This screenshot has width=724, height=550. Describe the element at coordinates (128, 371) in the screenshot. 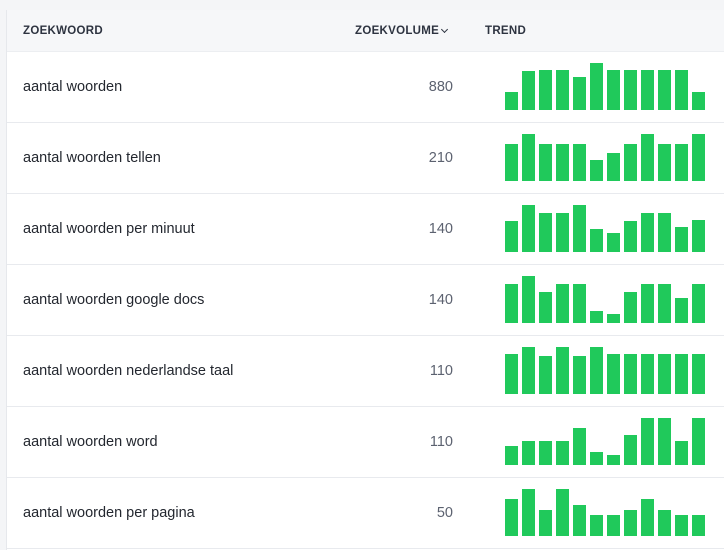

I see `keyword-cell: aantal woorden nederlandse taal` at that location.